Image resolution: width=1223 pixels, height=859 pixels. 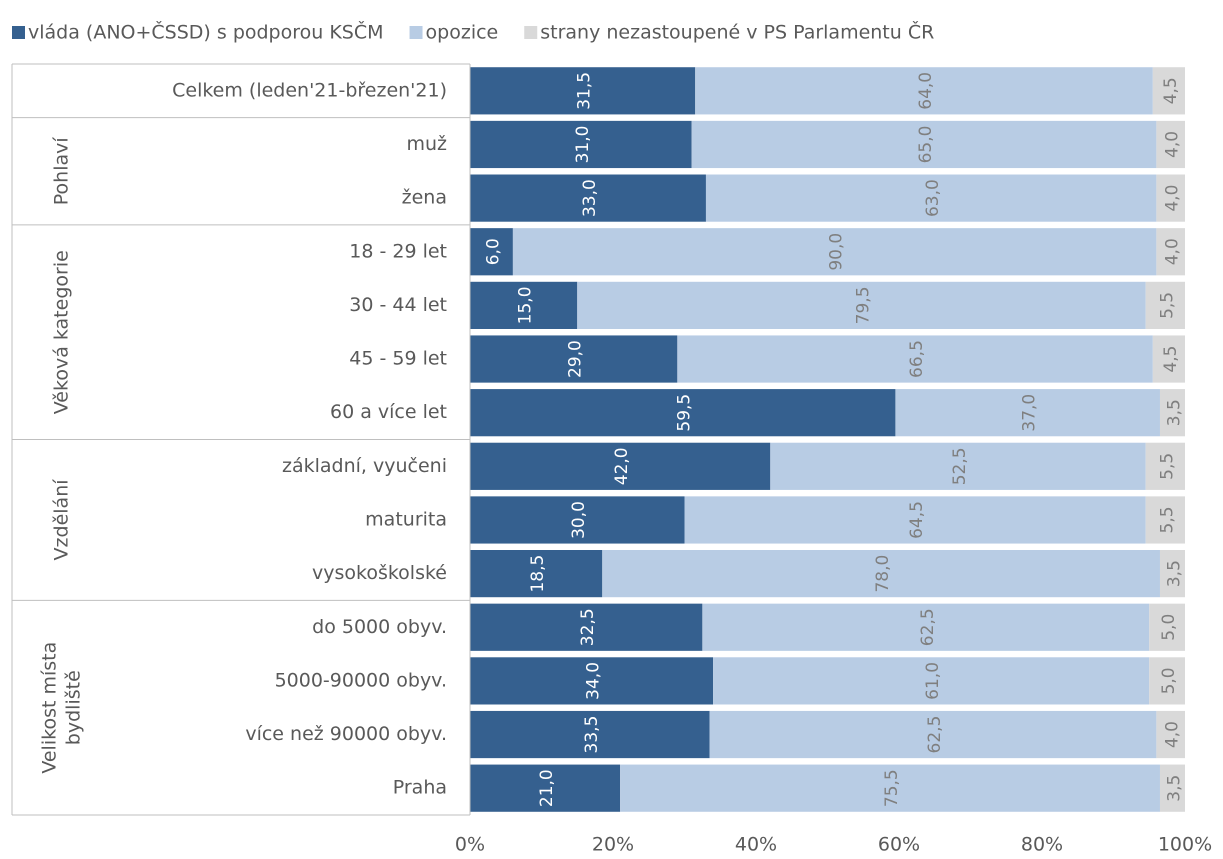 What do you see at coordinates (462, 33) in the screenshot?
I see `legend-label: opozice` at bounding box center [462, 33].